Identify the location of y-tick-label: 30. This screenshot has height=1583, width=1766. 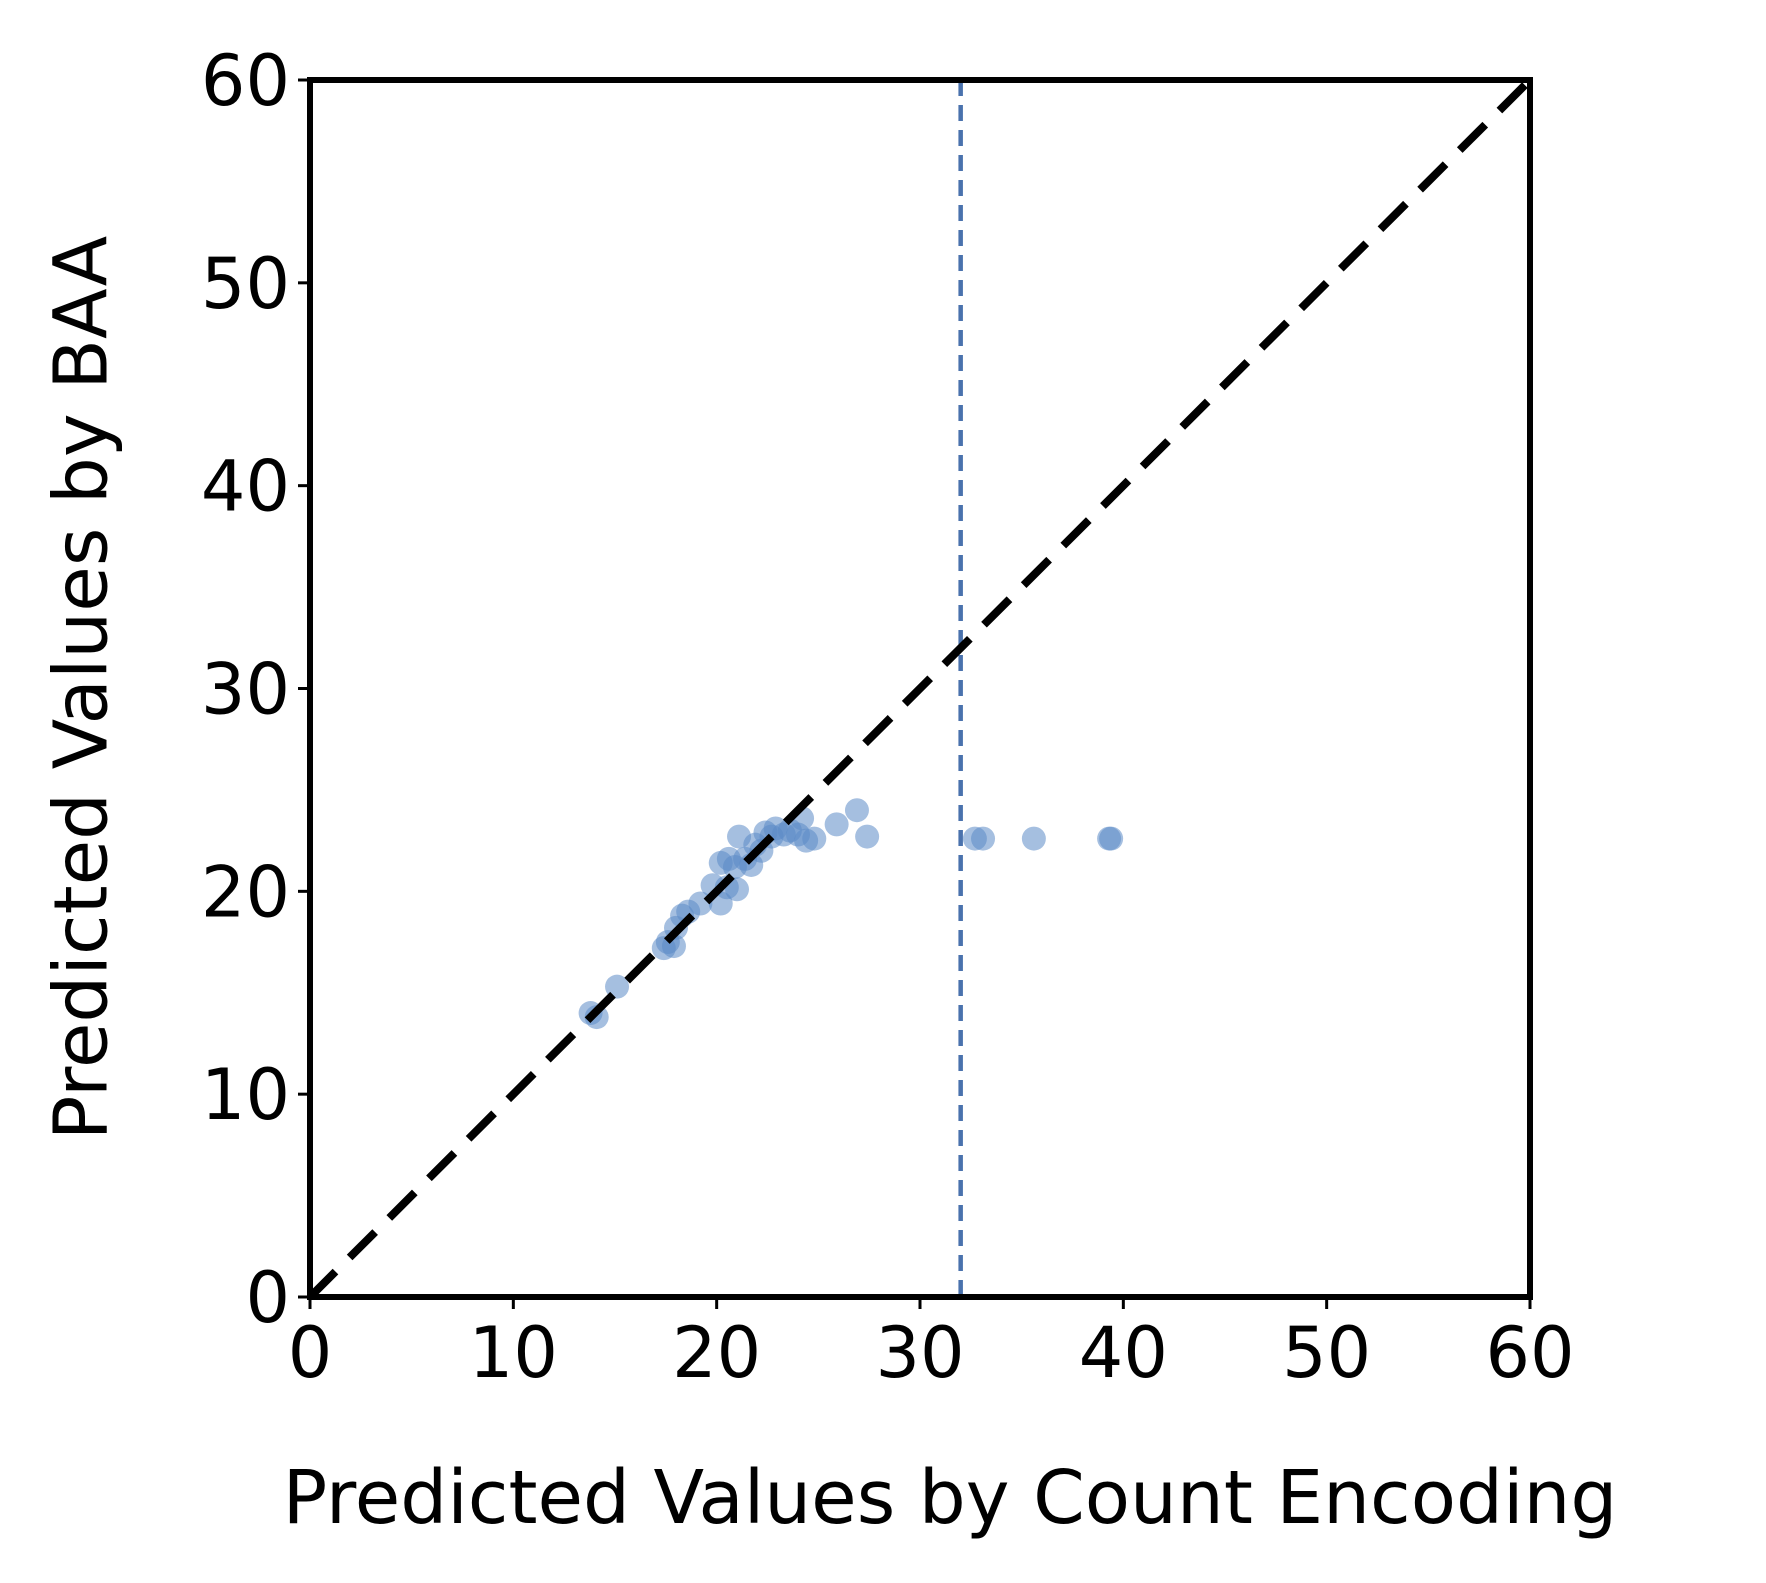
(245, 690).